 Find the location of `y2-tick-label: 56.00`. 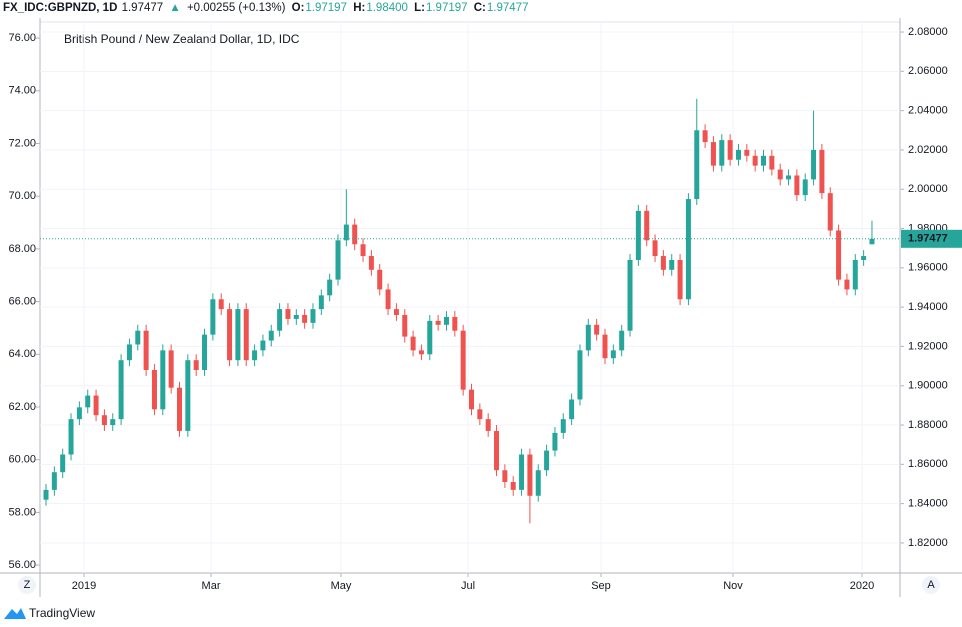

y2-tick-label: 56.00 is located at coordinates (22, 565).